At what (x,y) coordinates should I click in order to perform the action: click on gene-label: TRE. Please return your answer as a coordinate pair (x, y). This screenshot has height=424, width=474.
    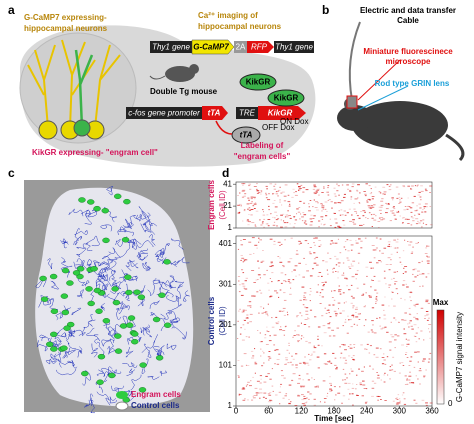
    Looking at the image, I should click on (247, 113).